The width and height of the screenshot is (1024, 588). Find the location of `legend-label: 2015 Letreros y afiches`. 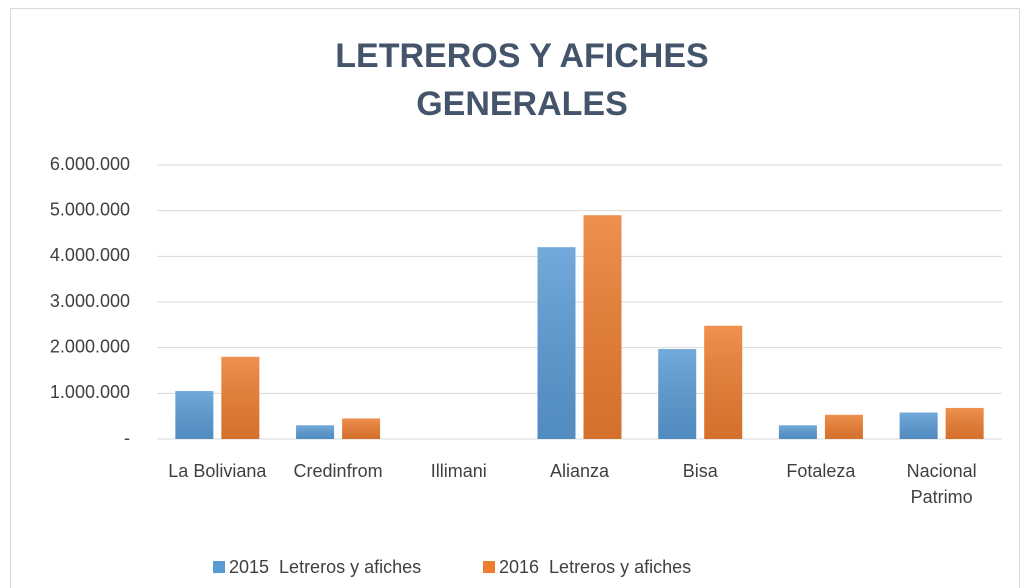

legend-label: 2015 Letreros y afiches is located at coordinates (325, 567).